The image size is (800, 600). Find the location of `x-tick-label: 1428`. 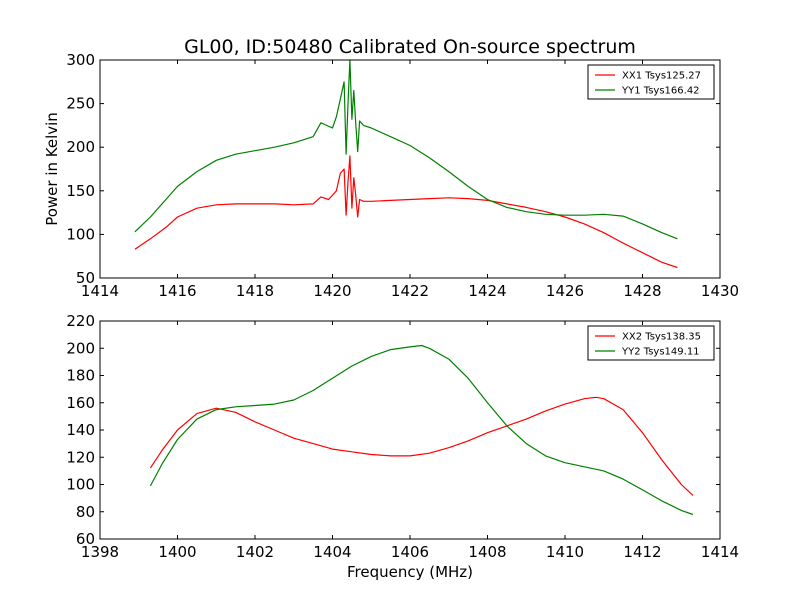

x-tick-label: 1428 is located at coordinates (642, 291).